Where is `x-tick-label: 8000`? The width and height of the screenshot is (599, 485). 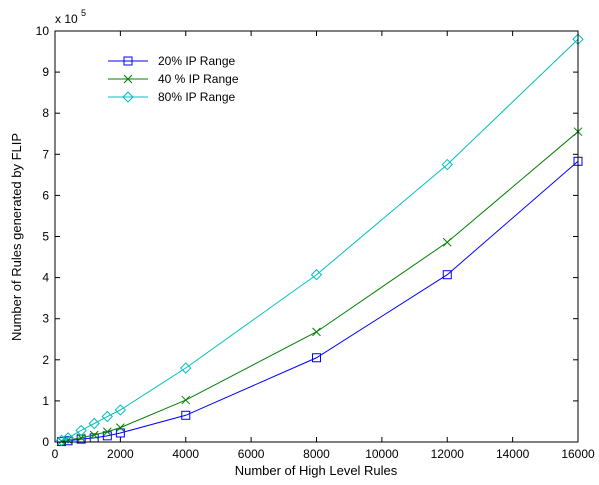
x-tick-label: 8000 is located at coordinates (316, 454).